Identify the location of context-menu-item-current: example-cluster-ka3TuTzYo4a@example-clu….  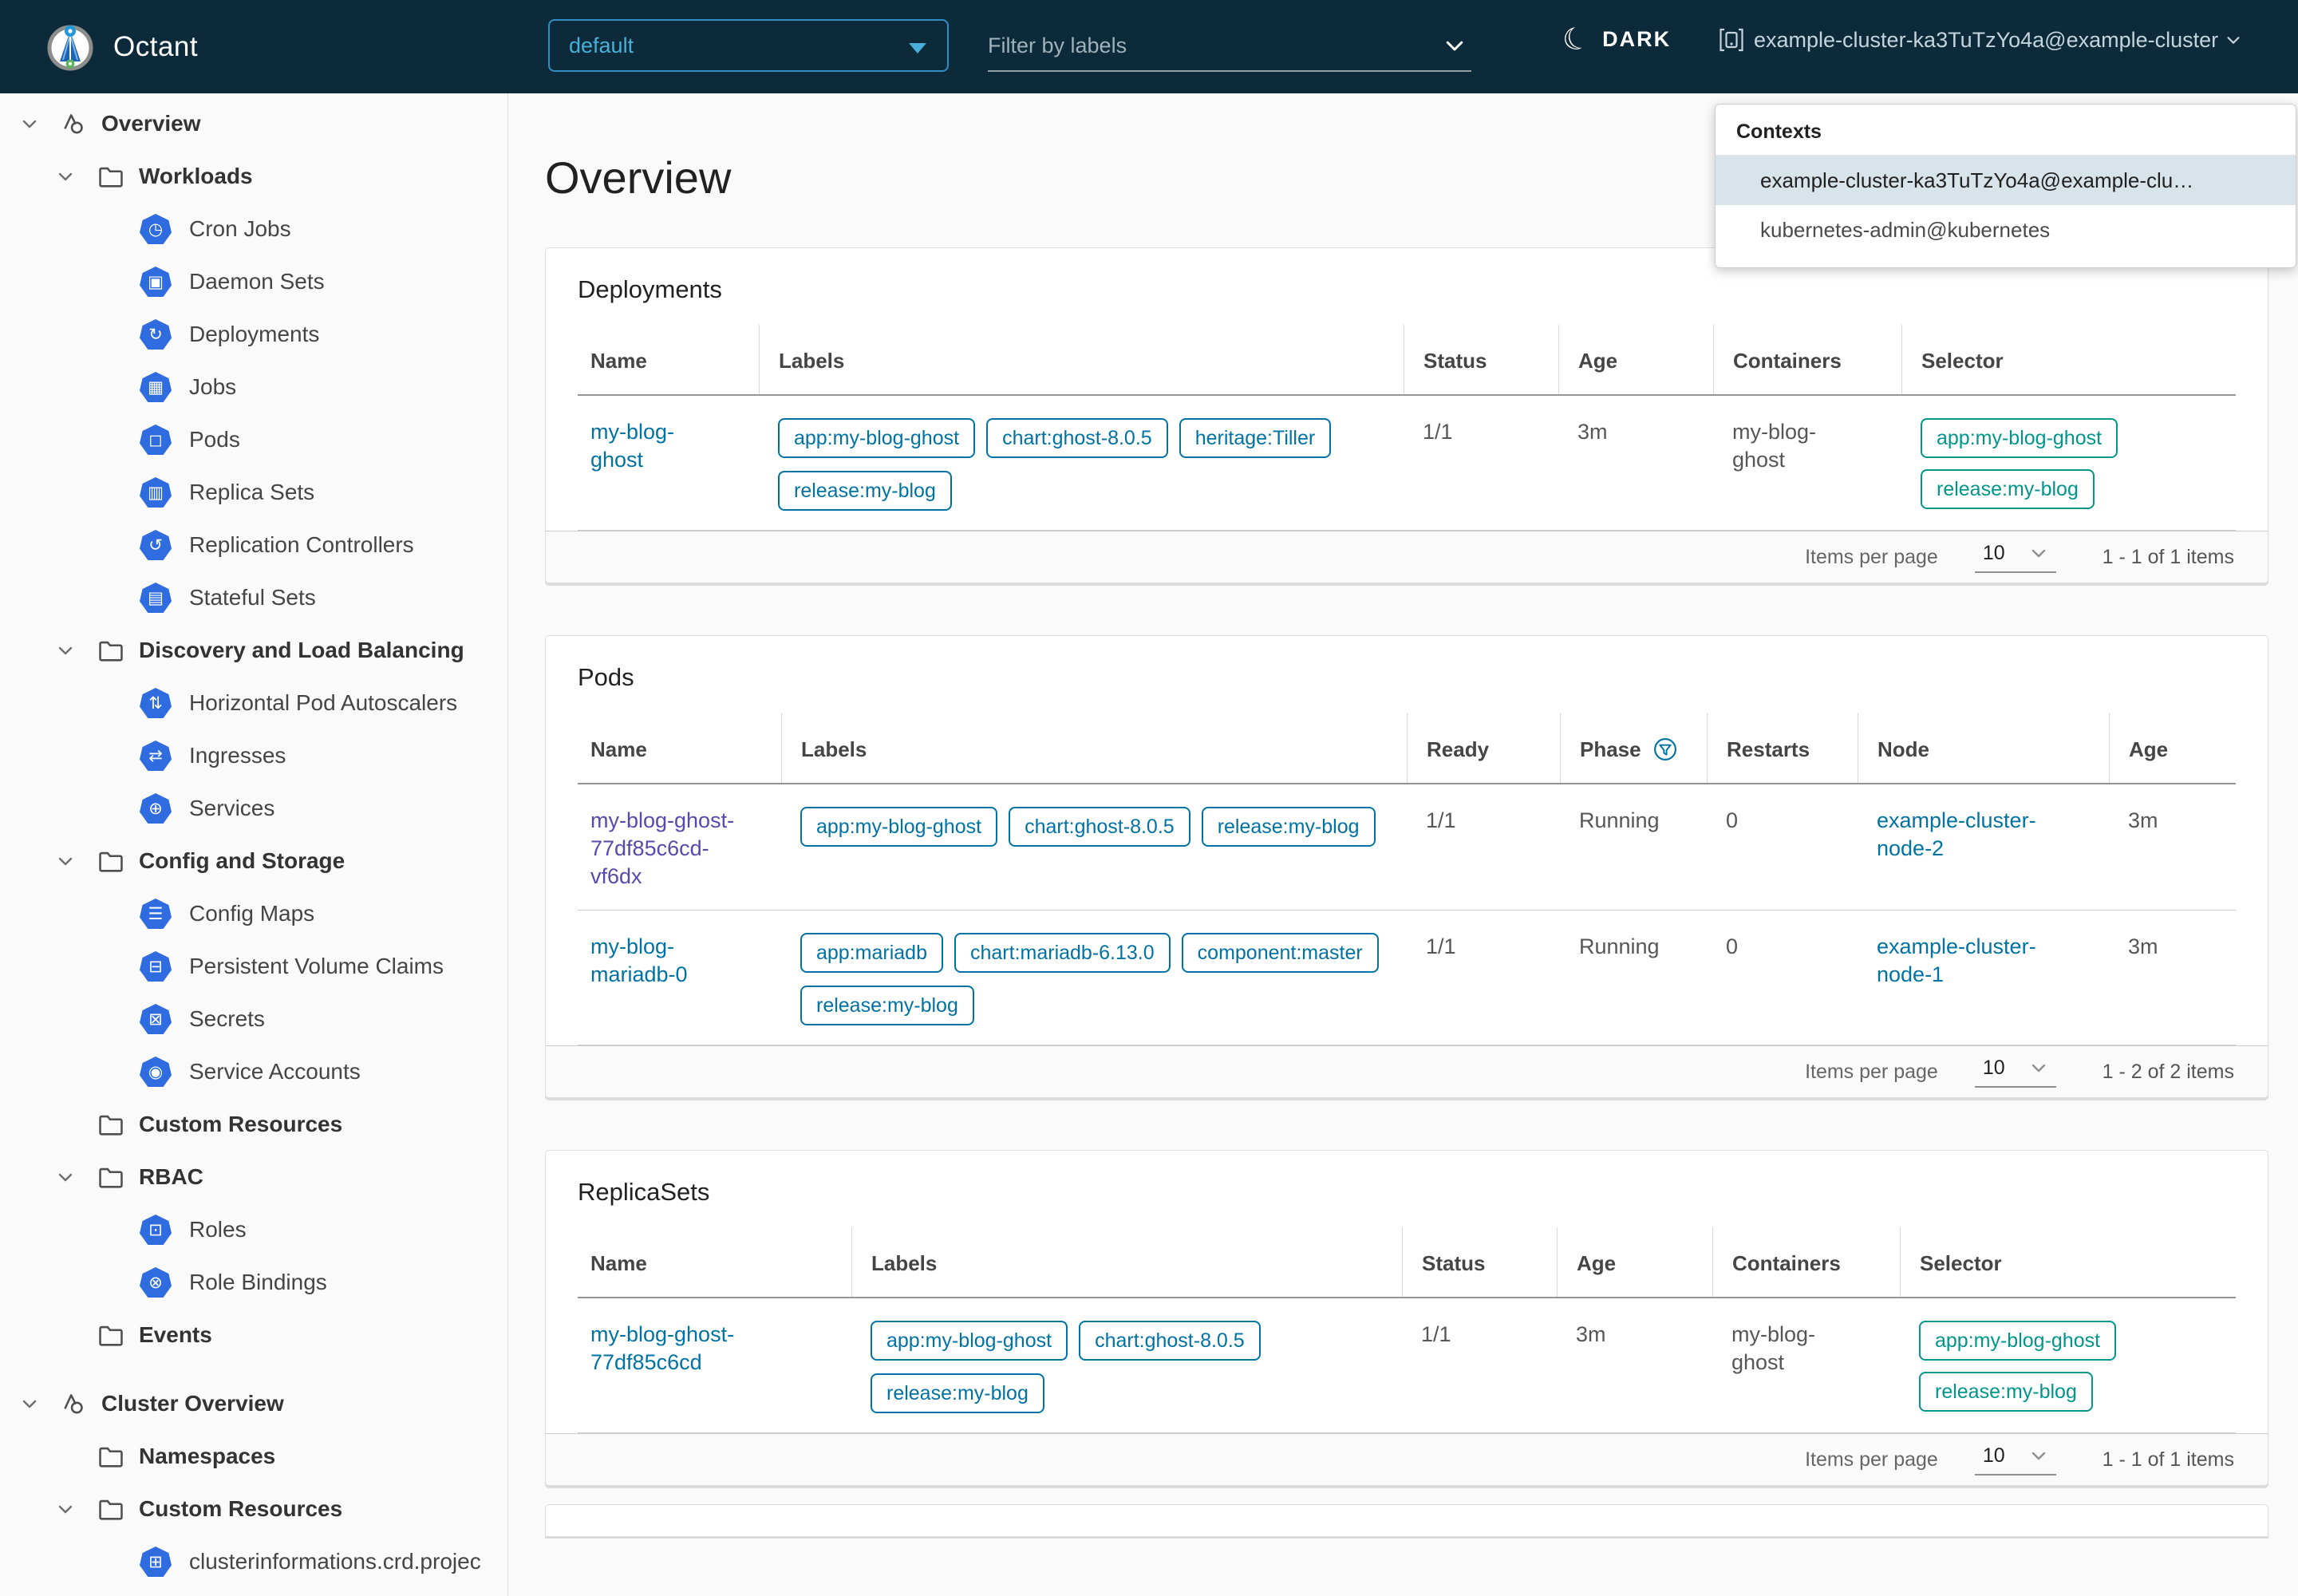
(2006, 180).